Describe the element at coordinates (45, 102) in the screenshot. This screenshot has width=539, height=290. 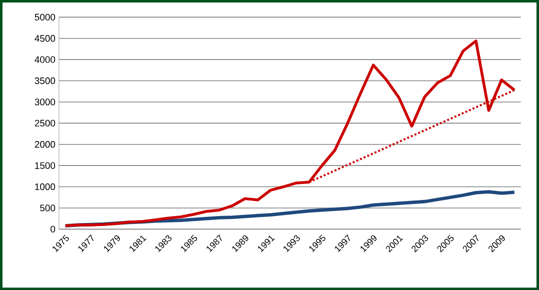
I see `y-tick-label: 3000` at that location.